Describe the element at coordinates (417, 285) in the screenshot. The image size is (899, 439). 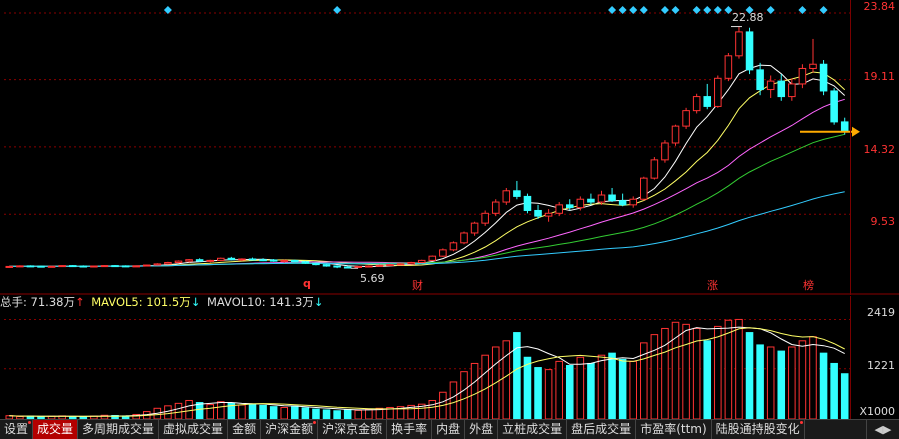
I see `event-marker-cai: 财` at that location.